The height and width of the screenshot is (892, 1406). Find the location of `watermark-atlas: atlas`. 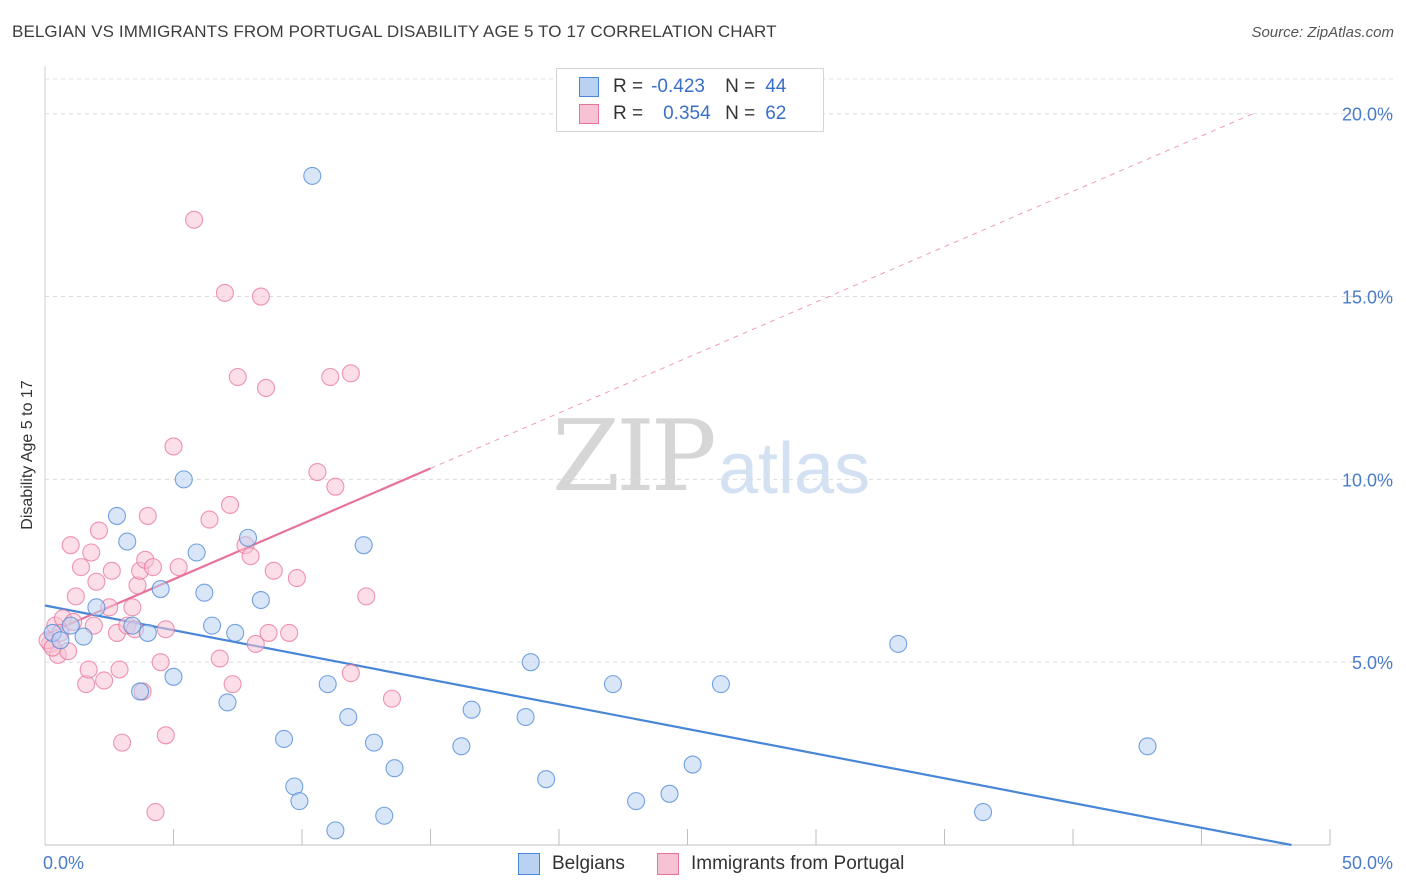

watermark-atlas: atlas is located at coordinates (794, 469).